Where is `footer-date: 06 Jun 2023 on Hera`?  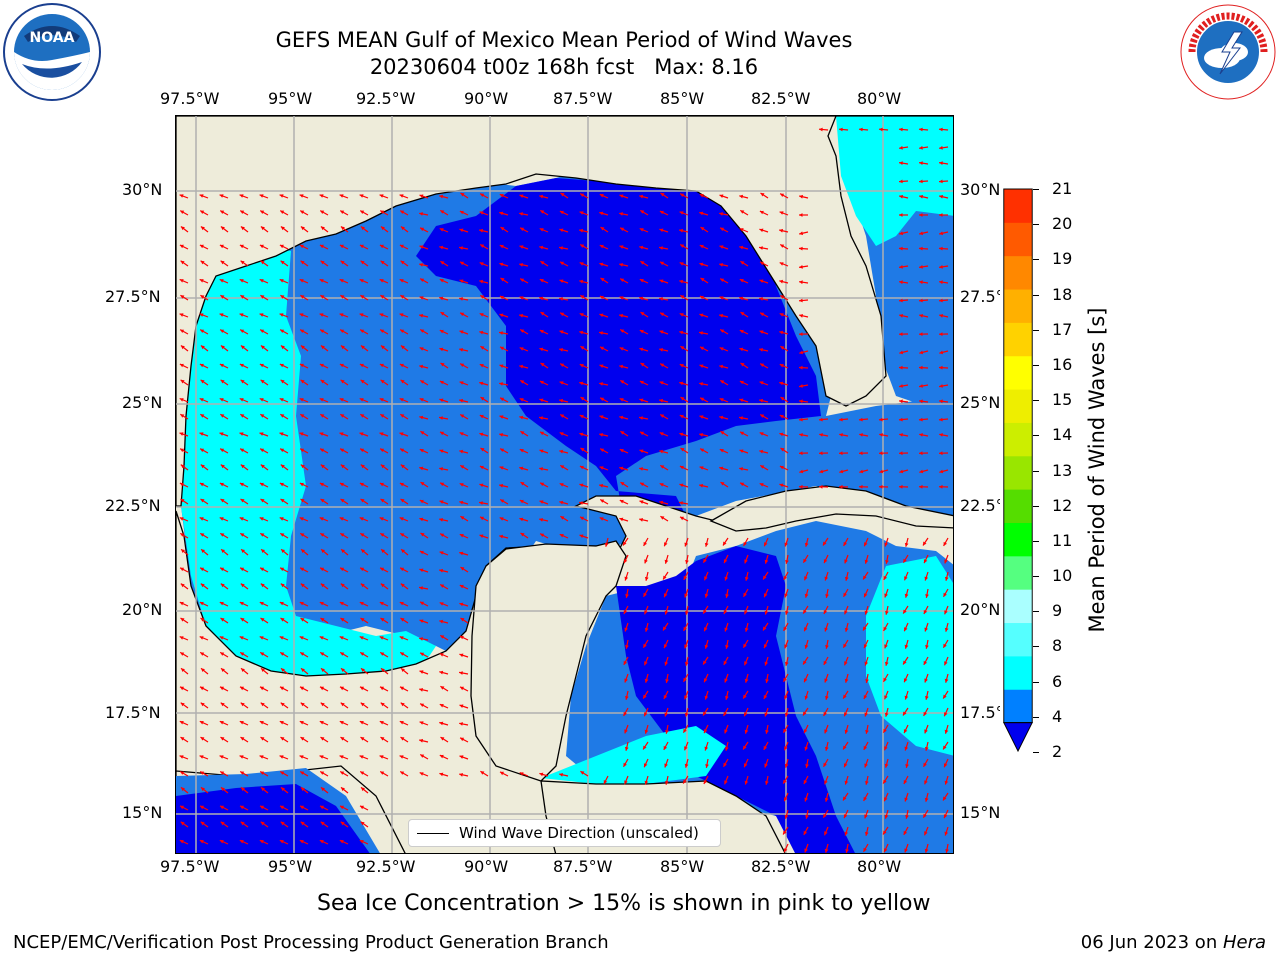
footer-date: 06 Jun 2023 on Hera is located at coordinates (1173, 942).